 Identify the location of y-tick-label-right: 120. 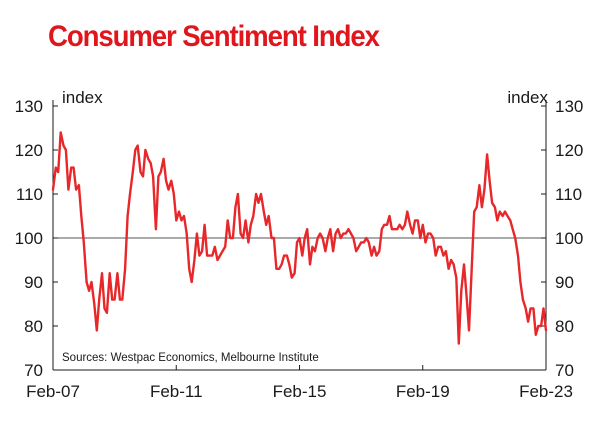
(569, 150).